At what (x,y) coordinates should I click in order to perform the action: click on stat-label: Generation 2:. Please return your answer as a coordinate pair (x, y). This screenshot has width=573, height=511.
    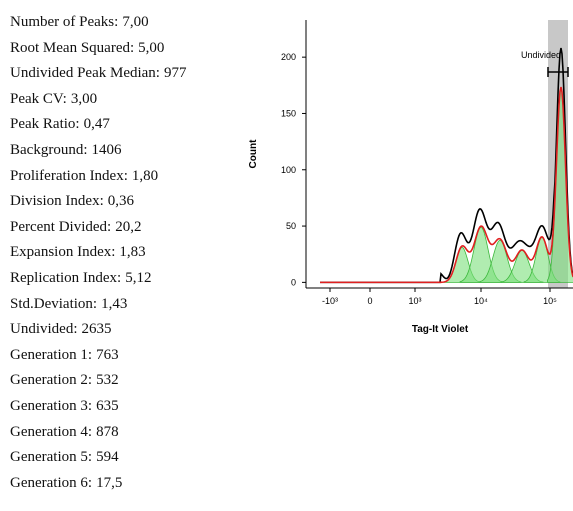
    Looking at the image, I should click on (51, 380).